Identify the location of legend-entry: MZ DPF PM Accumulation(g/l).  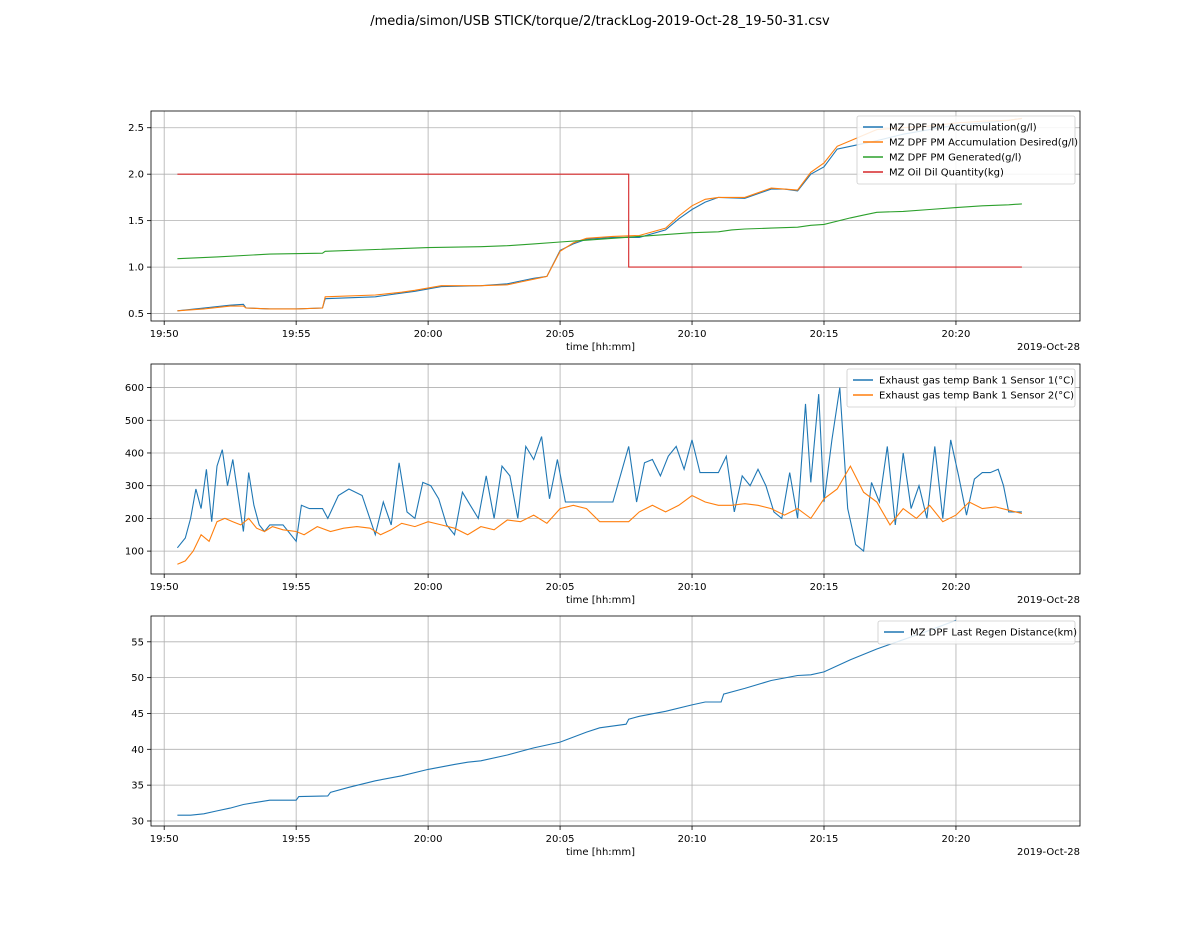
(963, 128).